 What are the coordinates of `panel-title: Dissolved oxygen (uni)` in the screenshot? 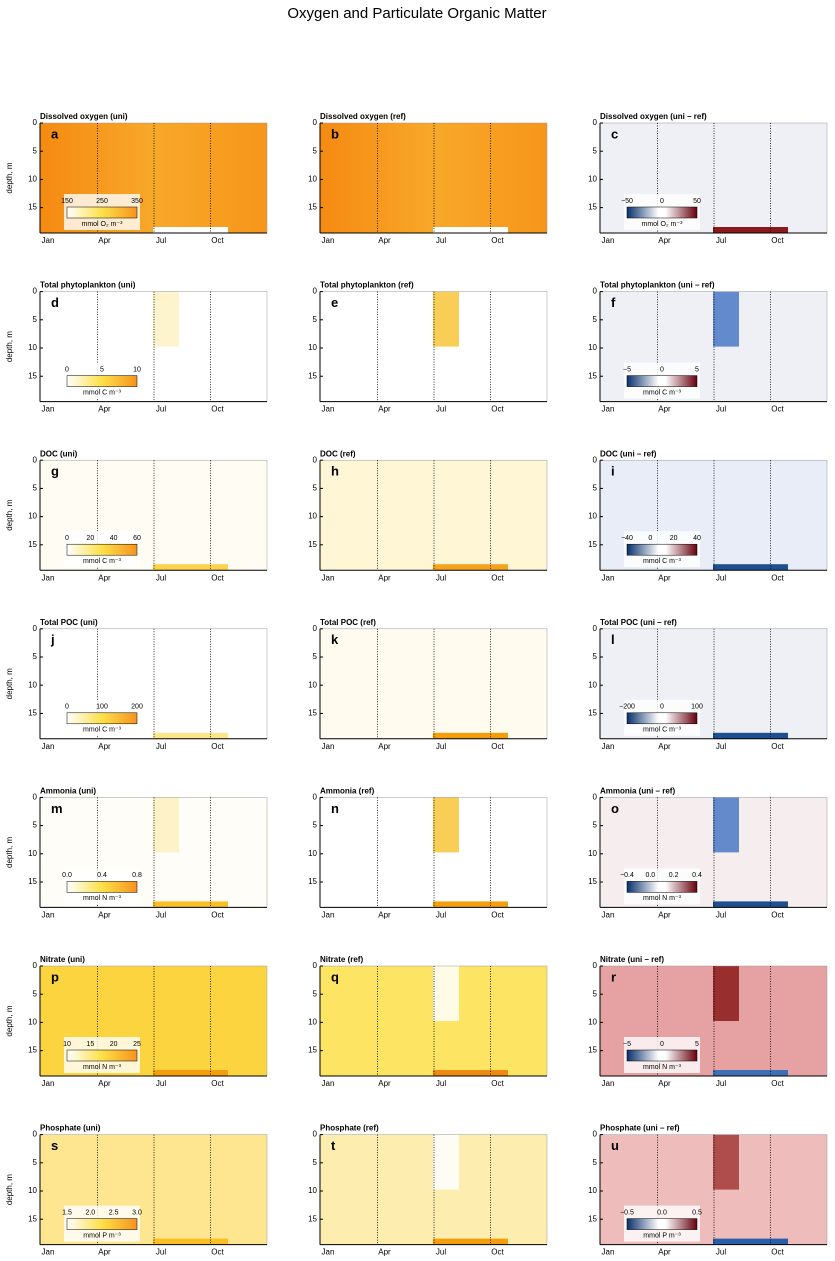 It's located at (84, 116).